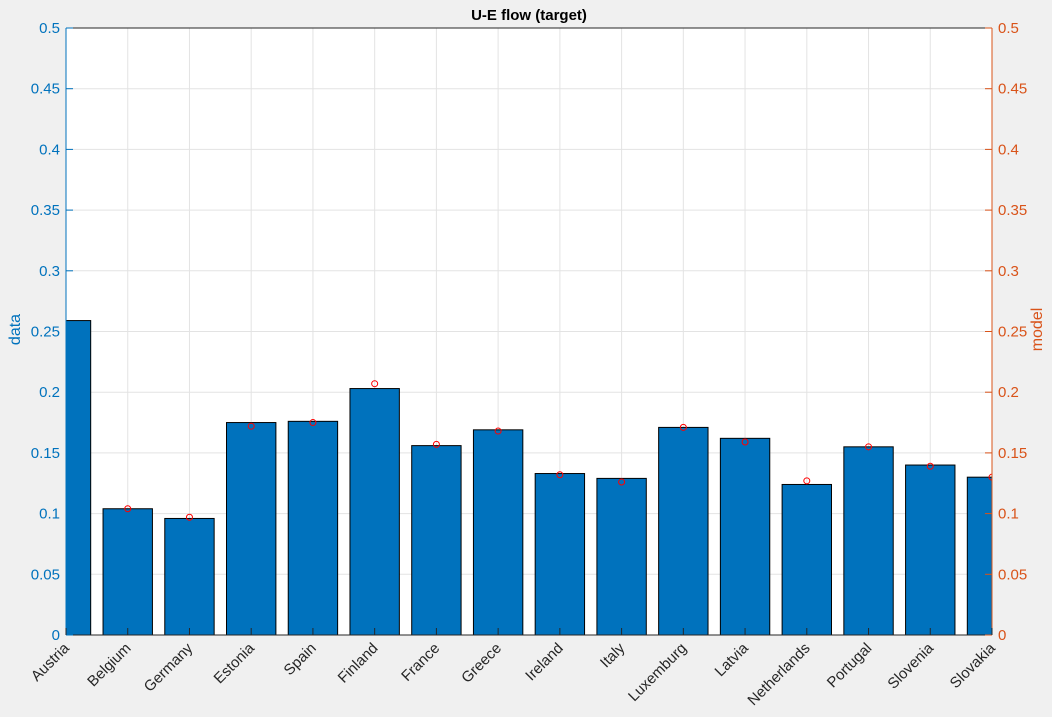  Describe the element at coordinates (49, 149) in the screenshot. I see `left-tick-label: 0.4` at that location.